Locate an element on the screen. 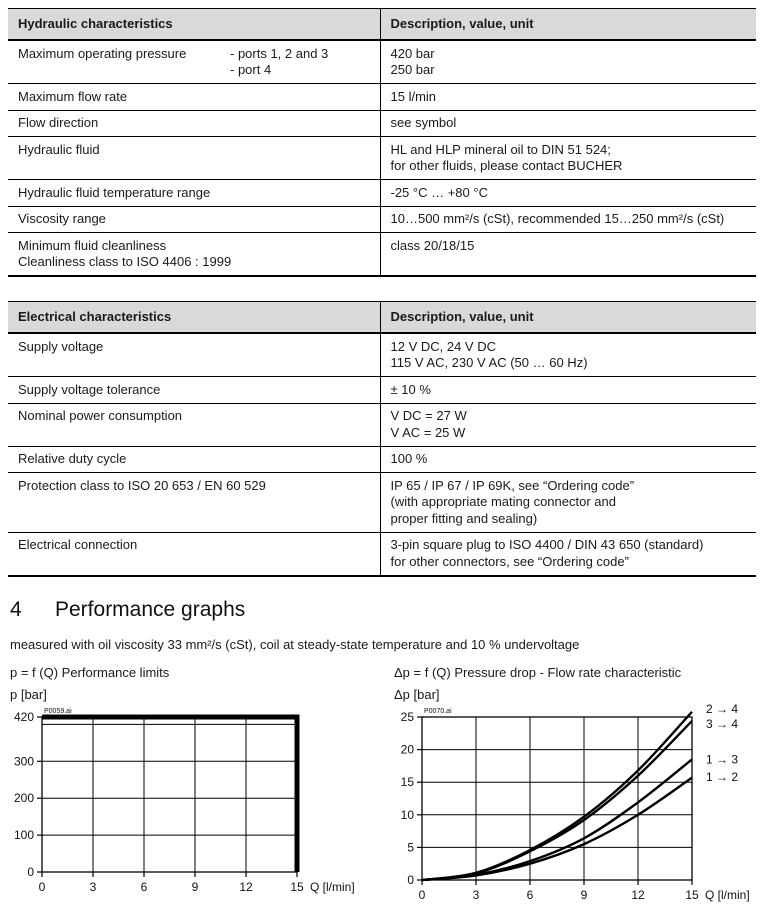  row-label: Relative duty cycle is located at coordinates (194, 459).